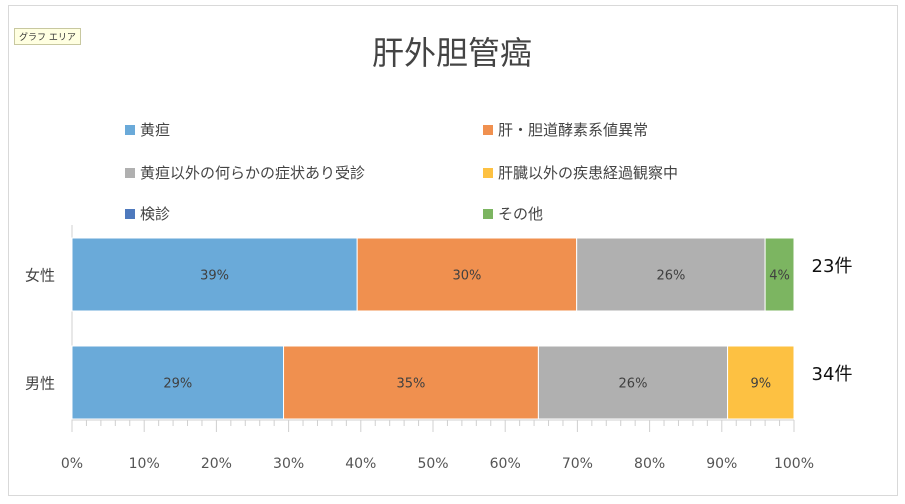  What do you see at coordinates (144, 464) in the screenshot?
I see `x-tick-label: 10%` at bounding box center [144, 464].